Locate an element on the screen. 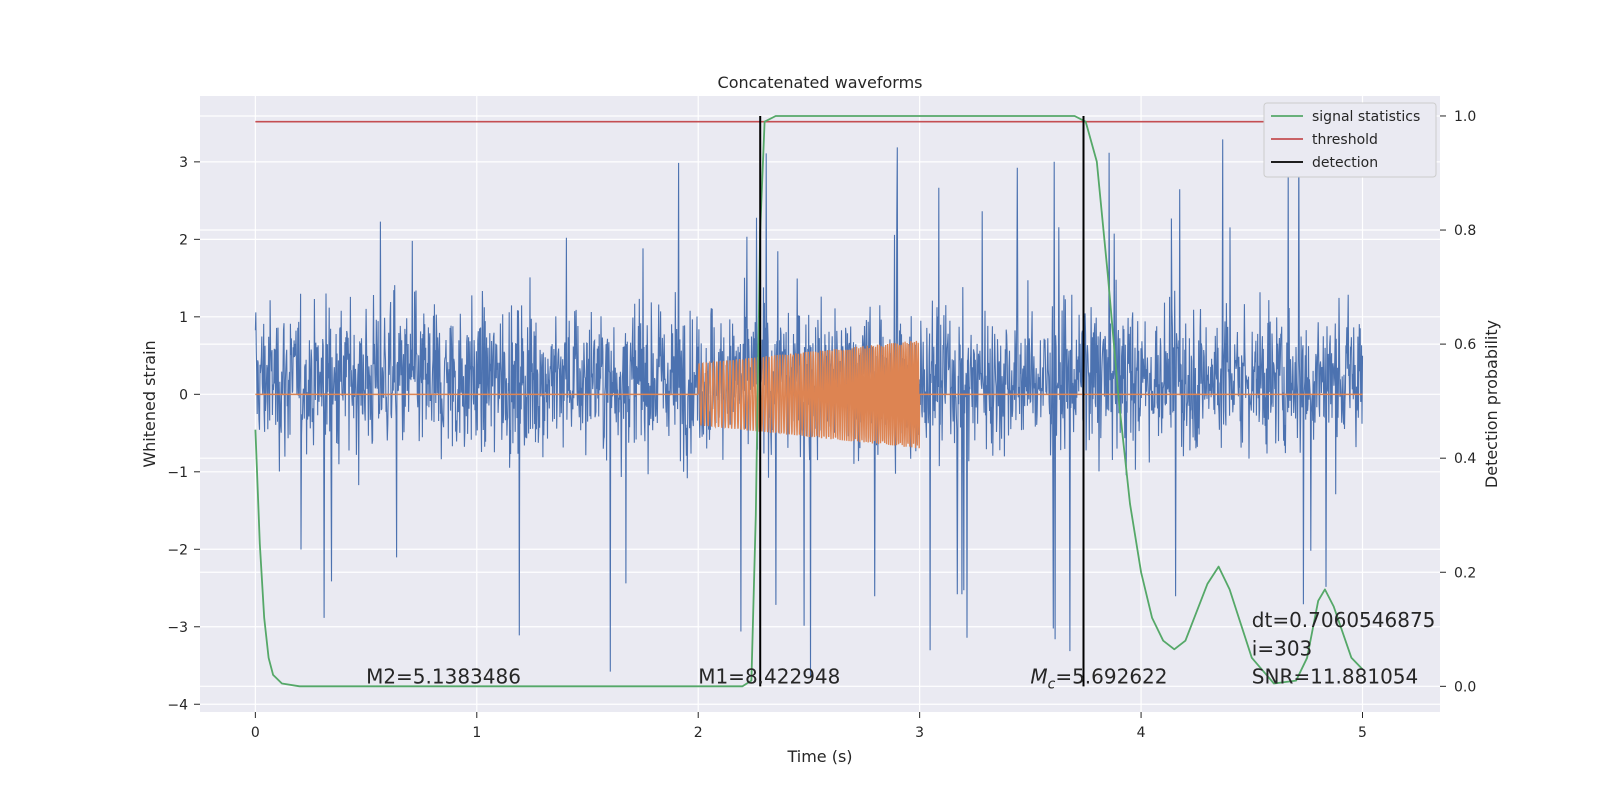 The height and width of the screenshot is (800, 1600). x-tick-label: 3 is located at coordinates (919, 733).